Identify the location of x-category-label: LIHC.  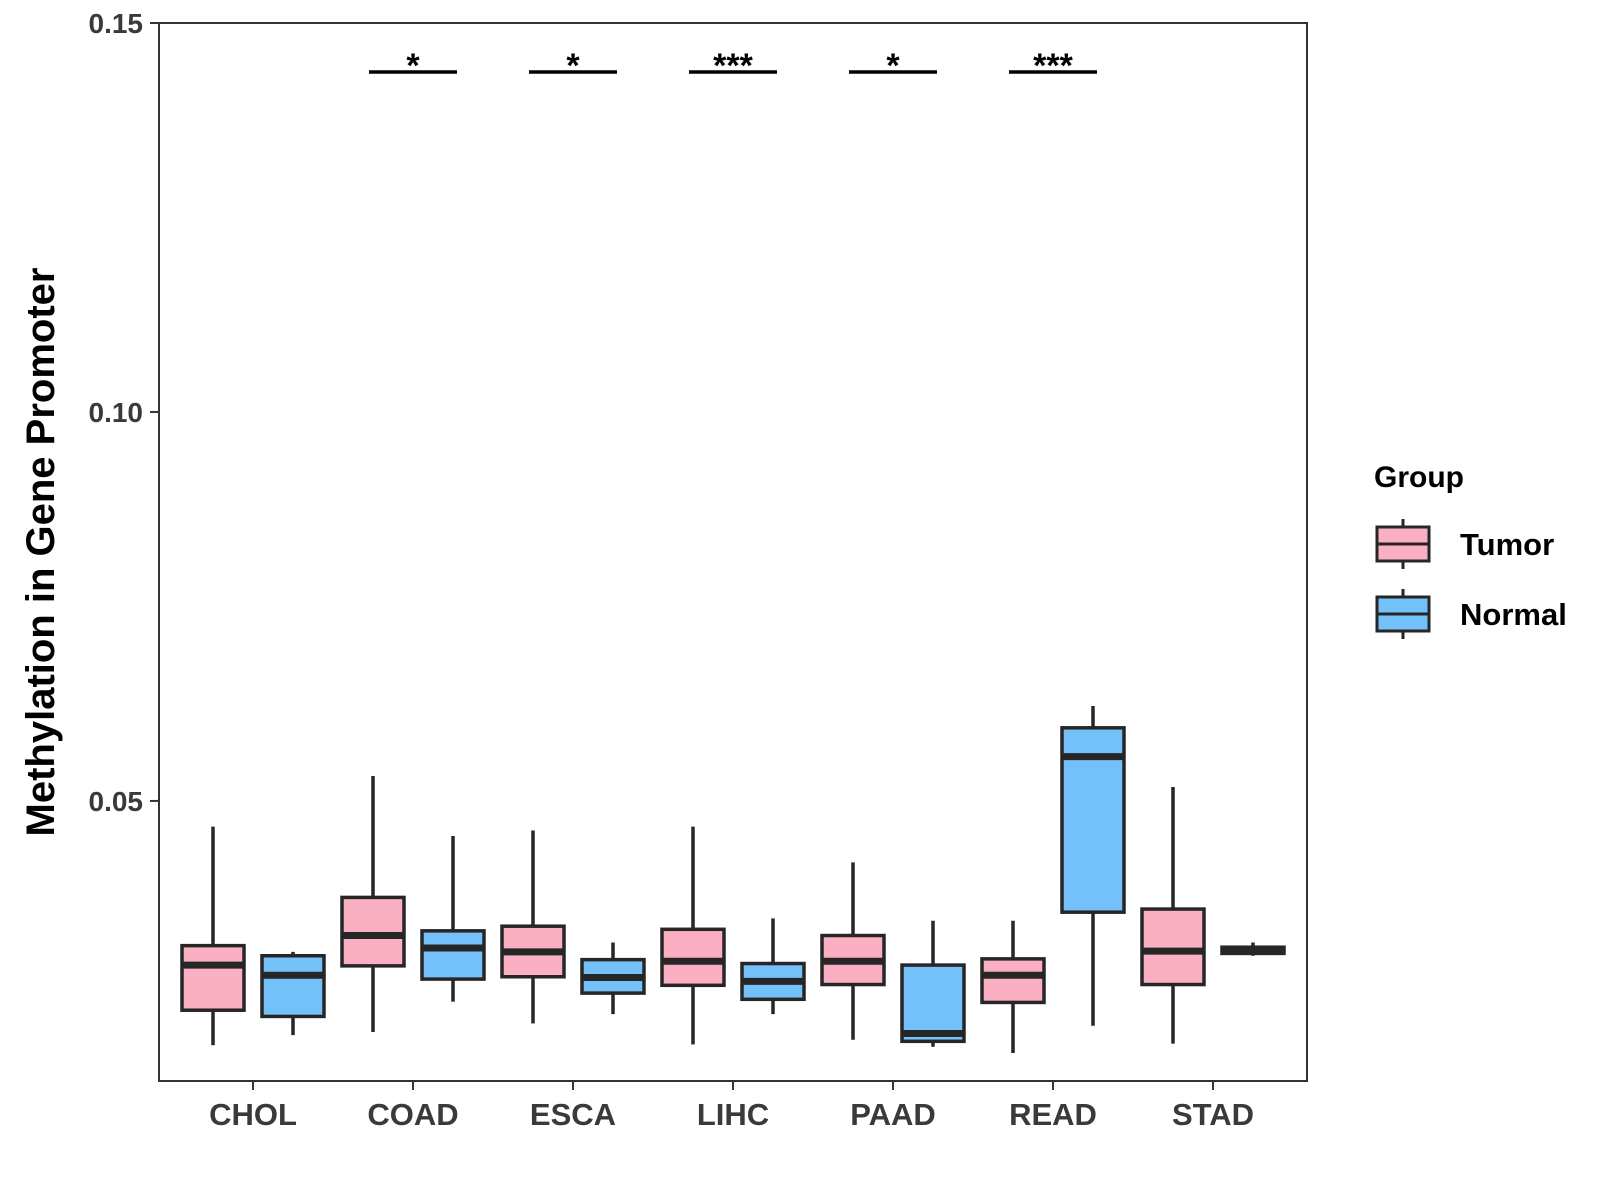
(733, 1114).